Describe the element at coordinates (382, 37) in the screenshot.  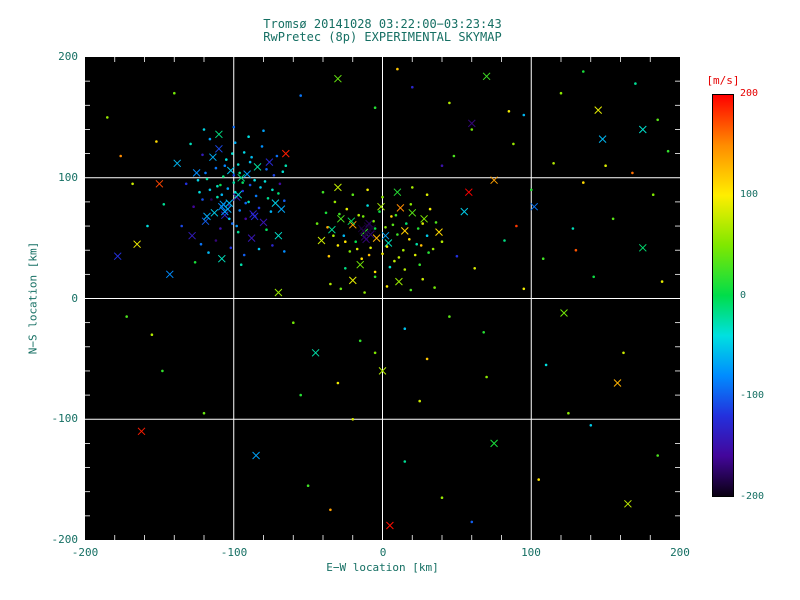
I see `chart-subtitle: RwPretec (8p) EXPERIMENTAL SKYMAP` at that location.